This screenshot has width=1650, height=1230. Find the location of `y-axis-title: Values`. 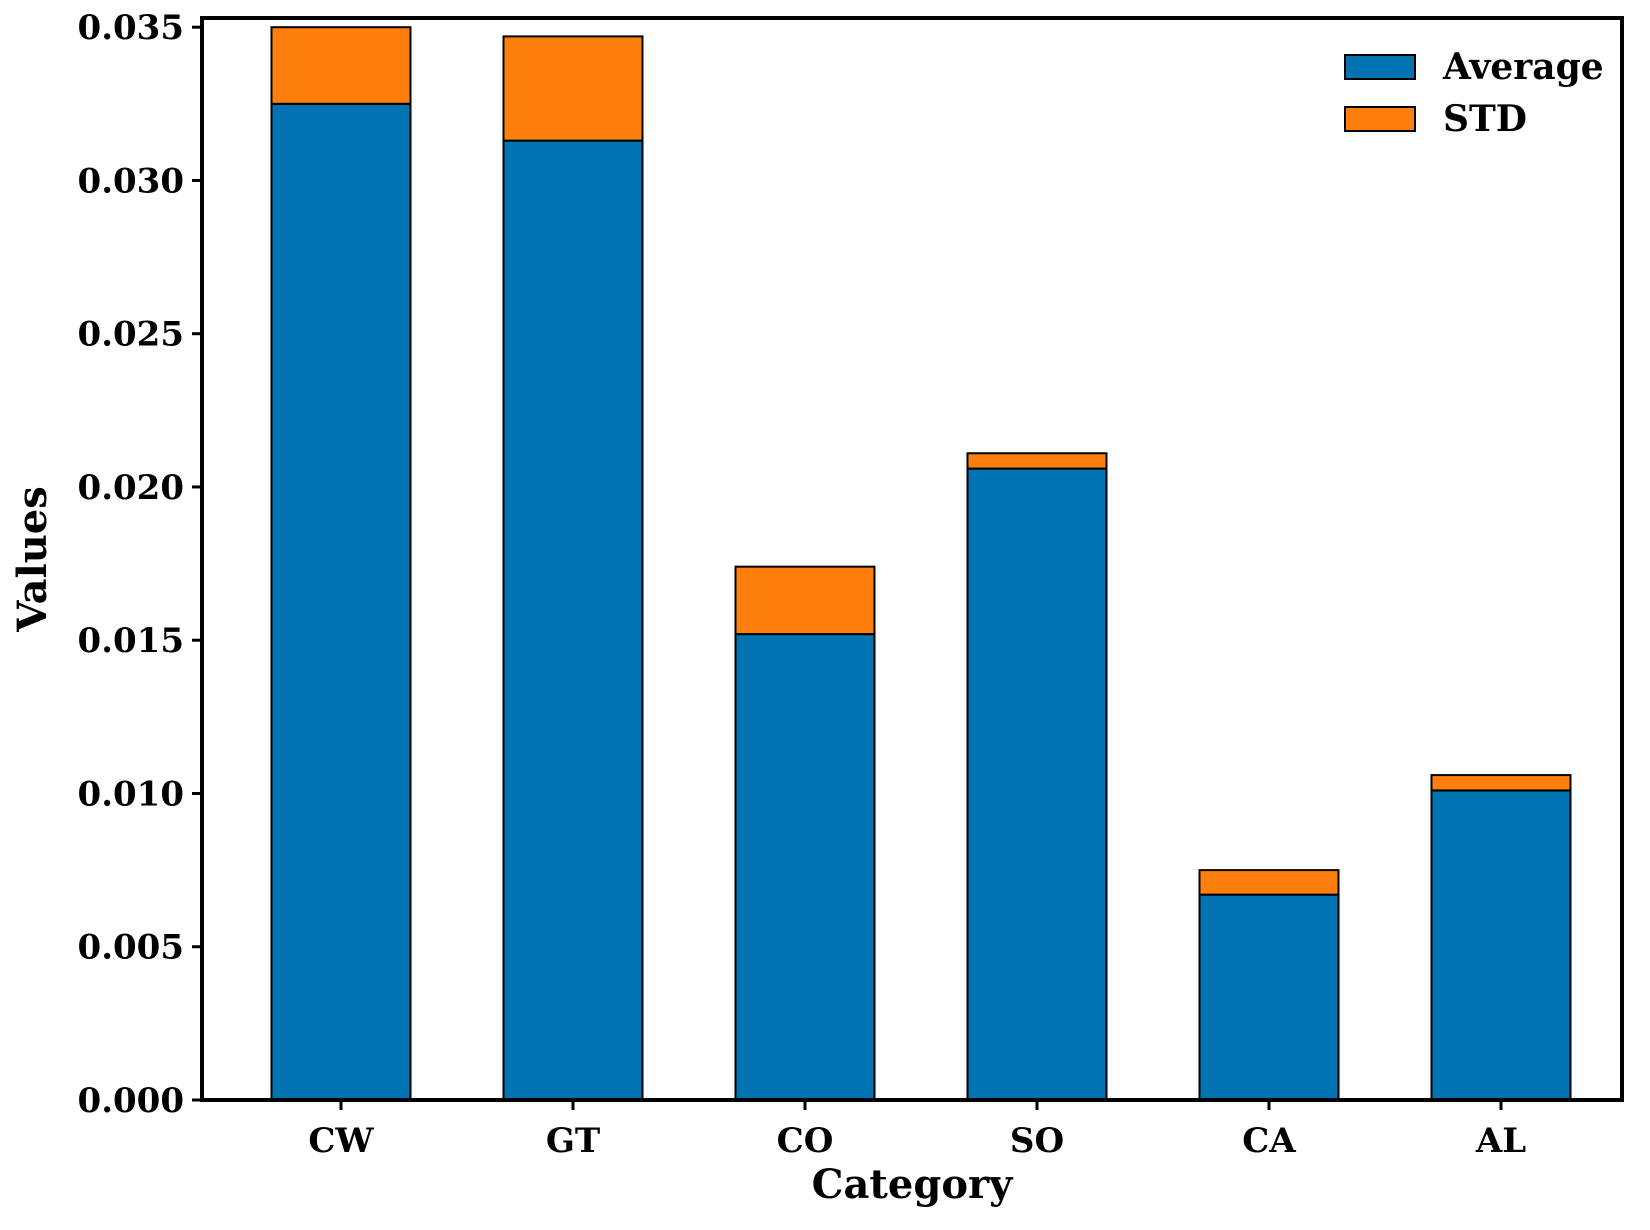

y-axis-title: Values is located at coordinates (32, 559).